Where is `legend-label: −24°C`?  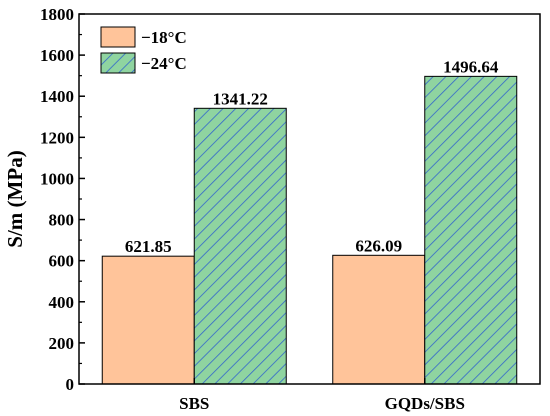 legend-label: −24°C is located at coordinates (164, 63).